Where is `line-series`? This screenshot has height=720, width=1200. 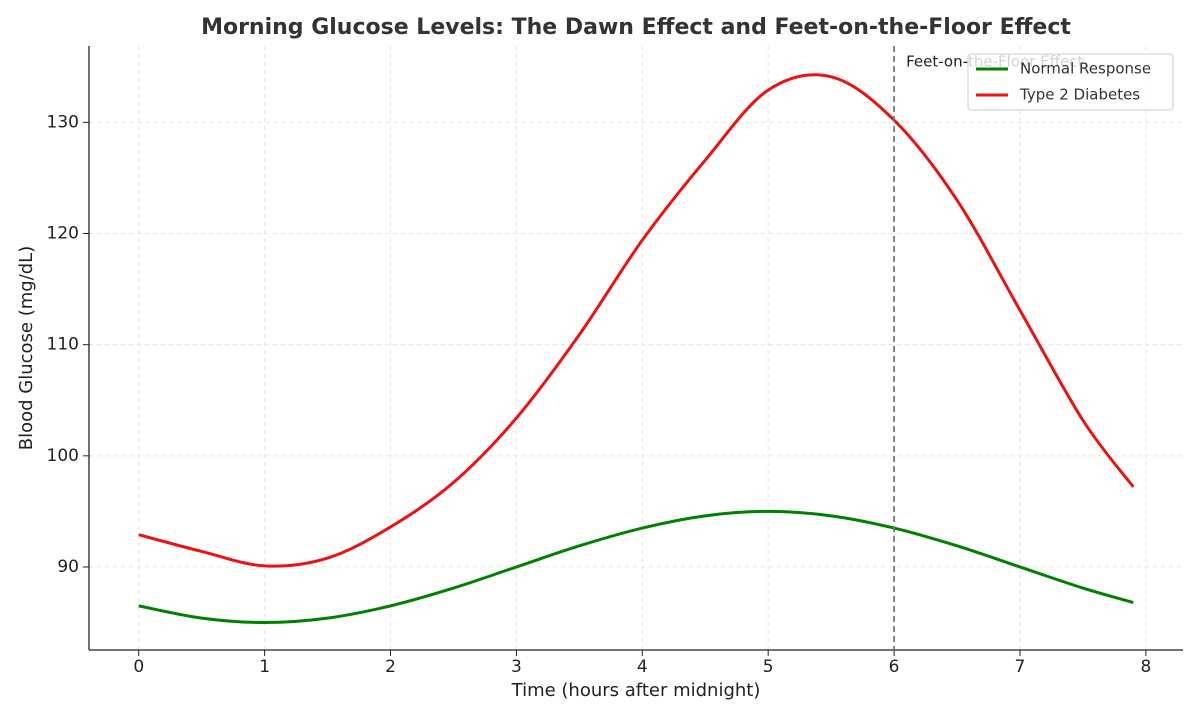 line-series is located at coordinates (636, 567).